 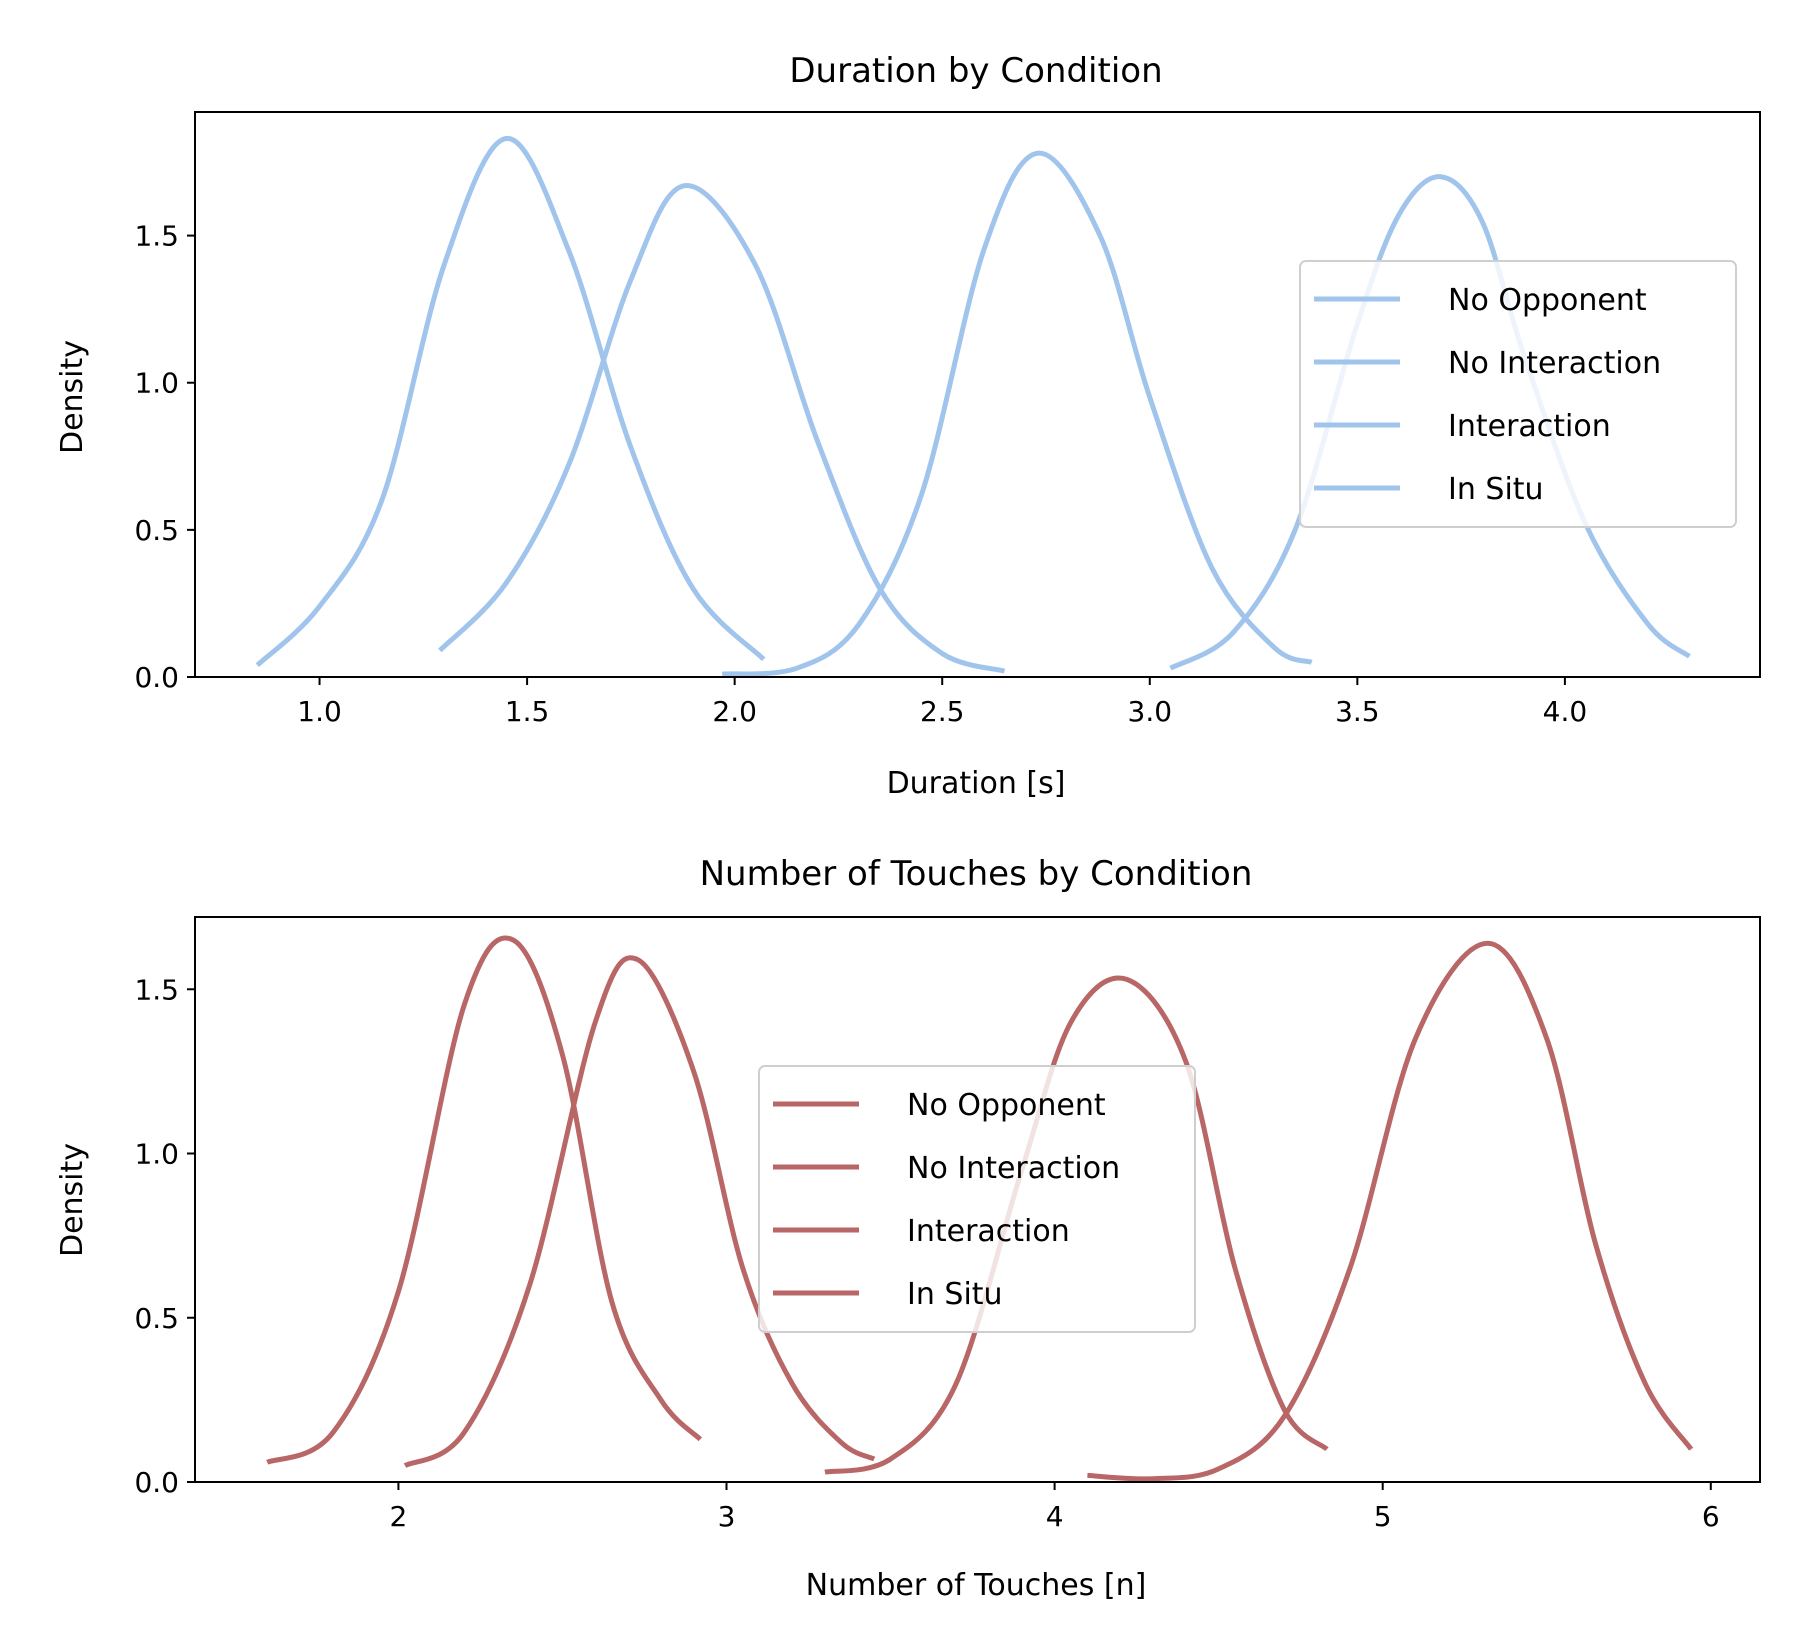 What do you see at coordinates (976, 874) in the screenshot?
I see `chart-title: Number of Touches by Condition` at bounding box center [976, 874].